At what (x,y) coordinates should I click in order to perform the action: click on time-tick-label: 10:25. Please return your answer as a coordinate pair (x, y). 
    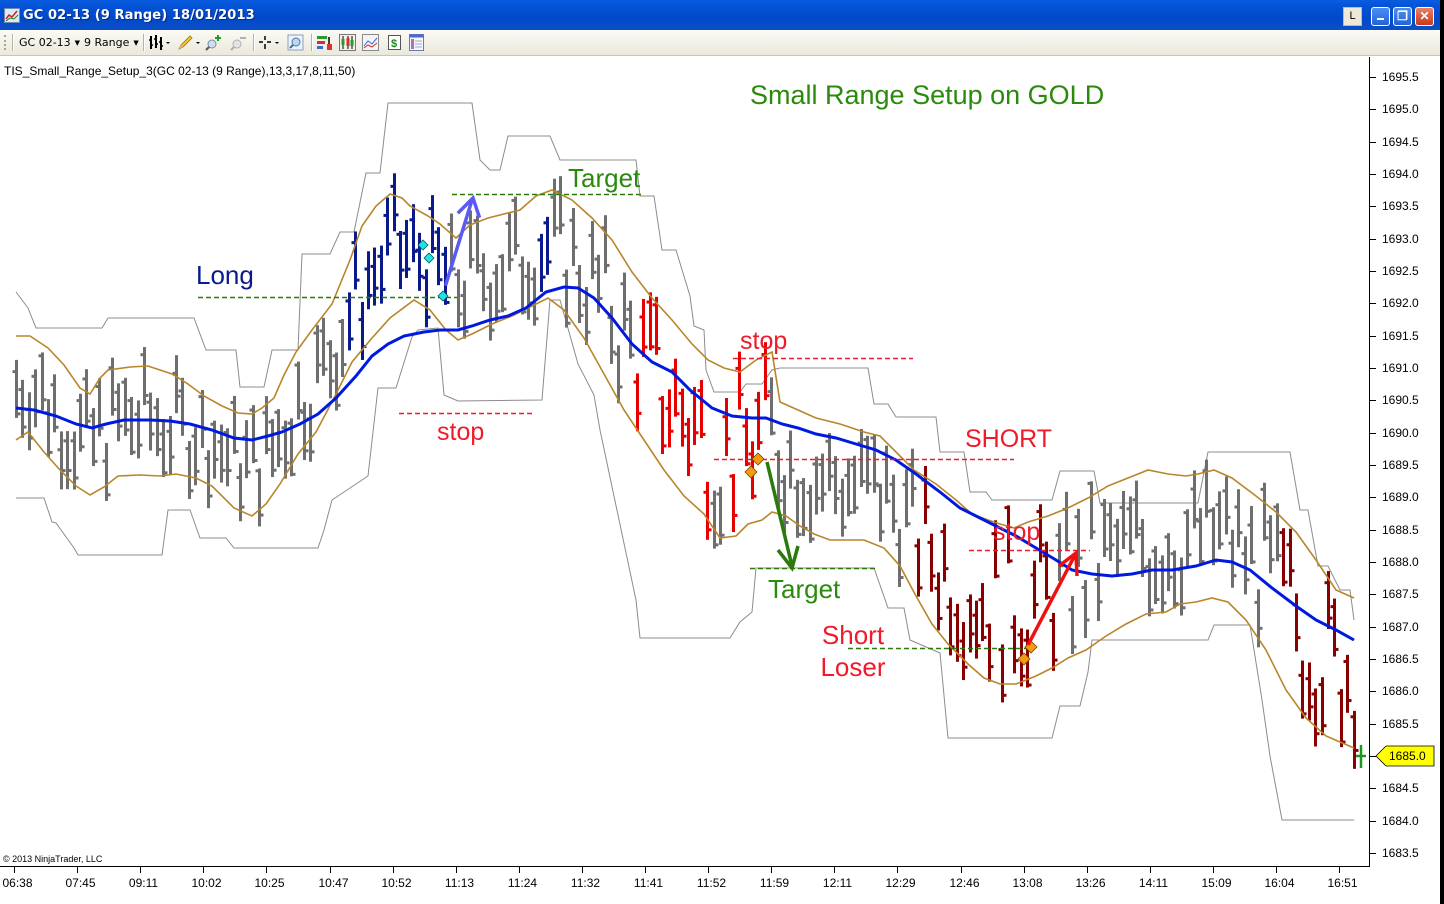
    Looking at the image, I should click on (269, 883).